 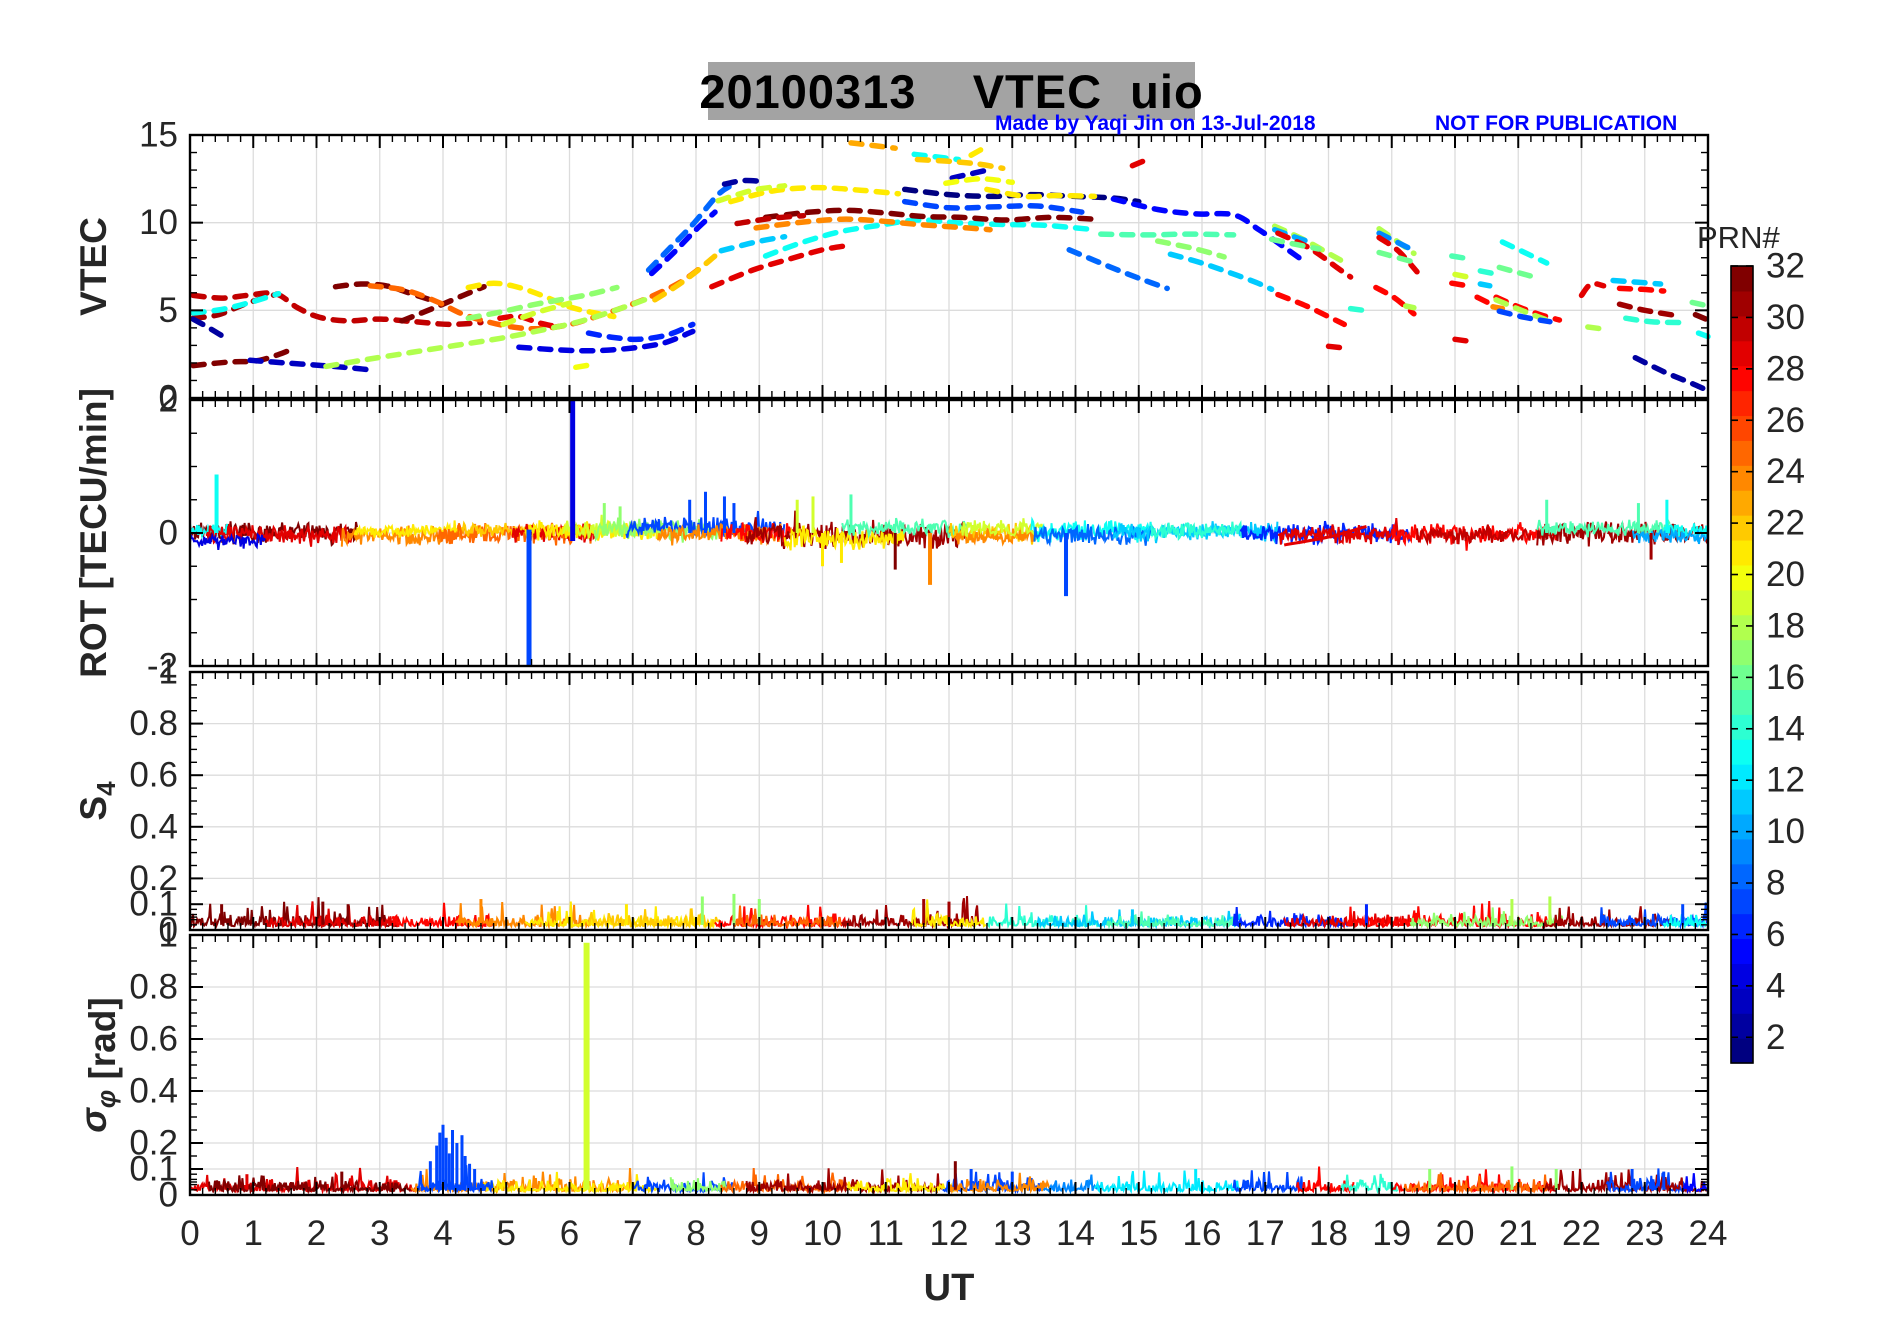 What do you see at coordinates (873, 145) in the screenshot?
I see `vtec-arc-prn23` at bounding box center [873, 145].